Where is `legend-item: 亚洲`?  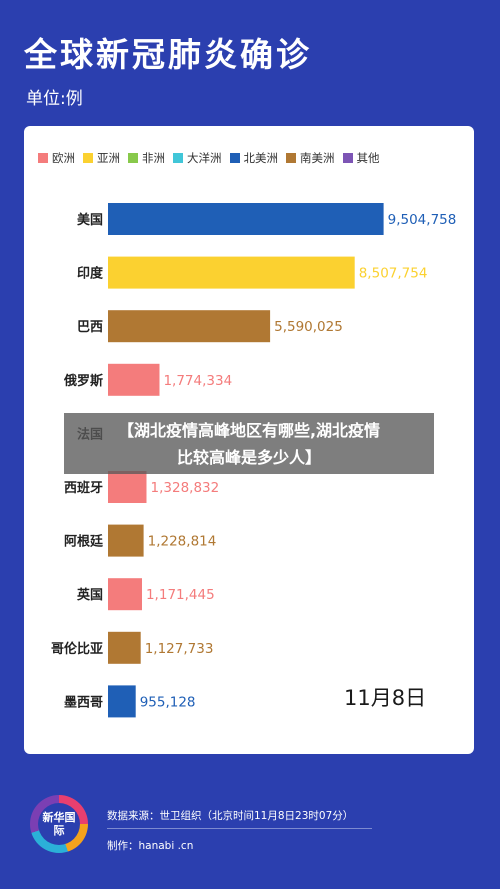
legend-item: 亚洲 is located at coordinates (101, 158).